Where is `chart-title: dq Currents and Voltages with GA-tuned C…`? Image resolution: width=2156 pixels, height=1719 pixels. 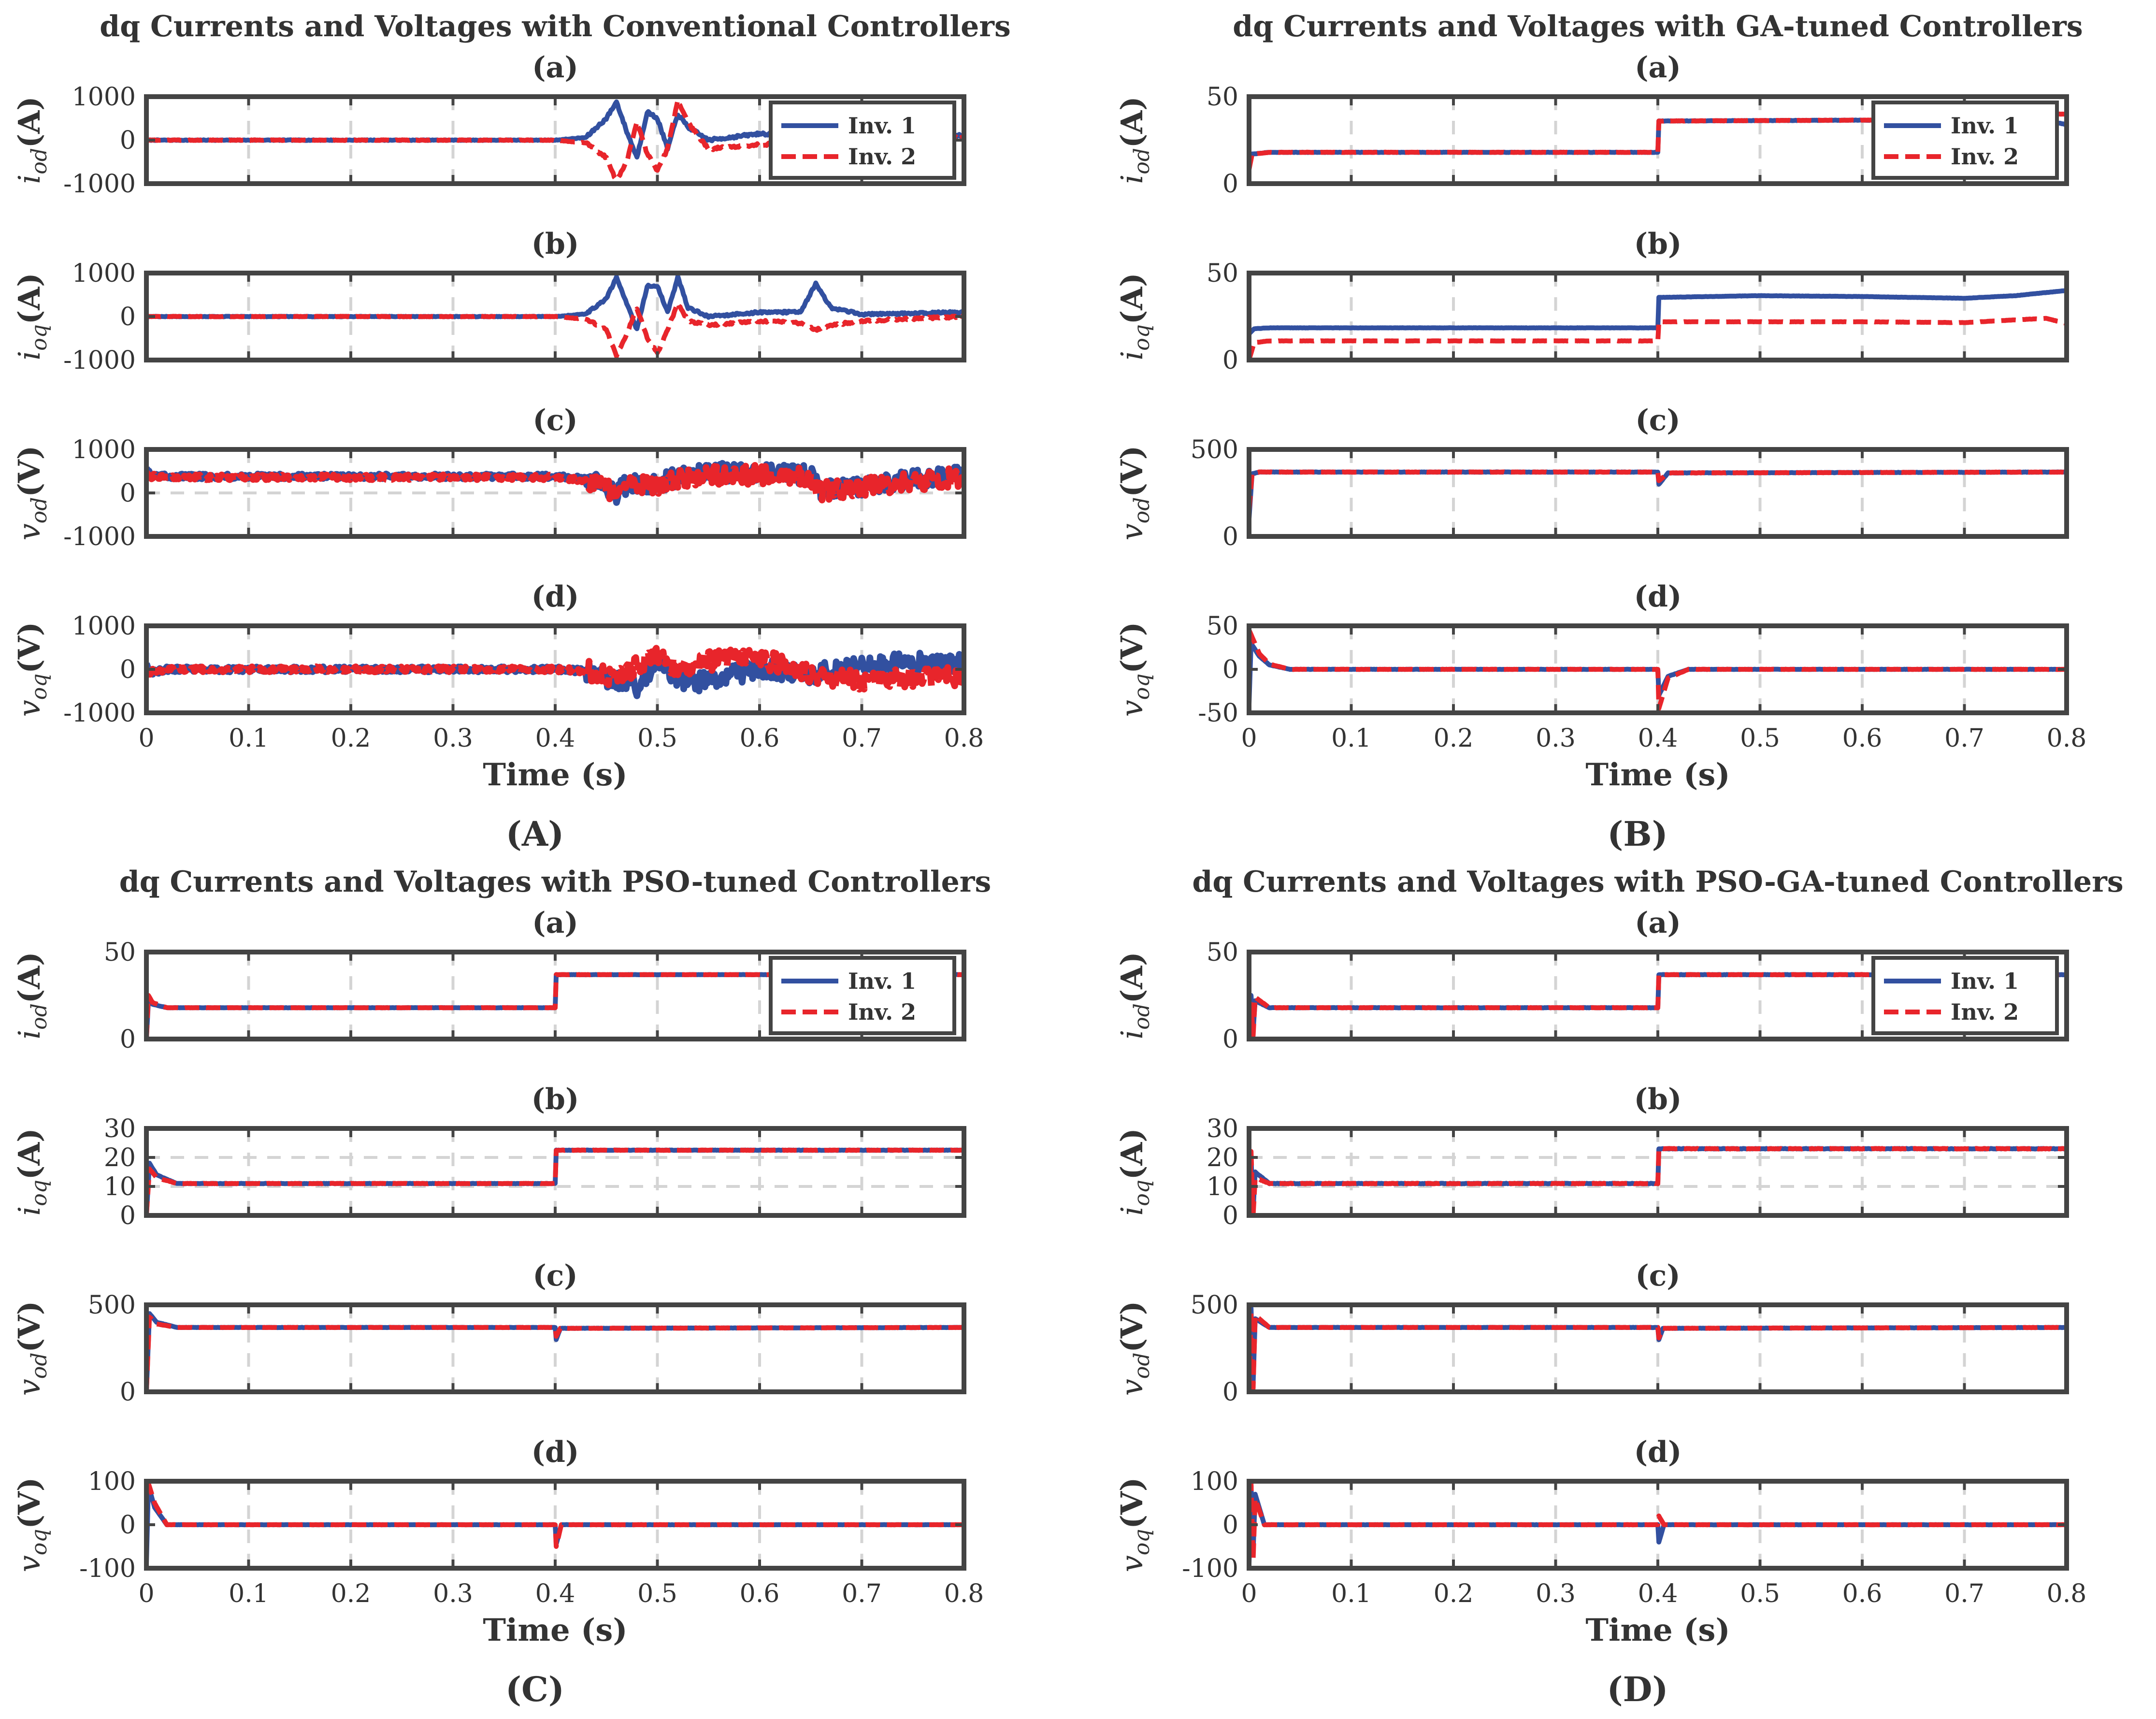 chart-title: dq Currents and Voltages with GA-tuned C… is located at coordinates (1658, 26).